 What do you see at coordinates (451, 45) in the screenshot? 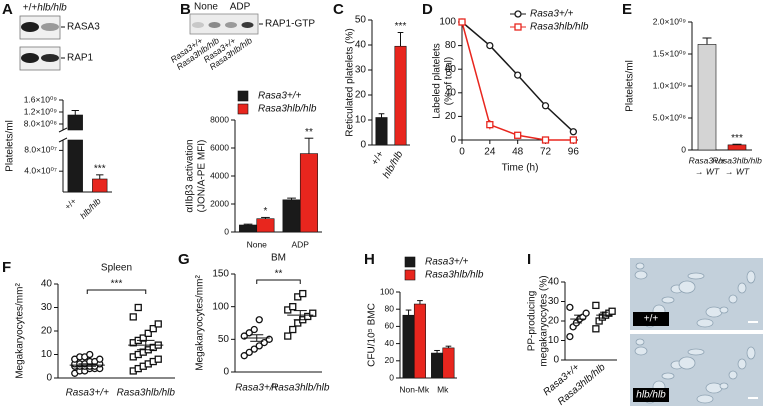
I see `y-tick-label: 80` at bounding box center [451, 45].